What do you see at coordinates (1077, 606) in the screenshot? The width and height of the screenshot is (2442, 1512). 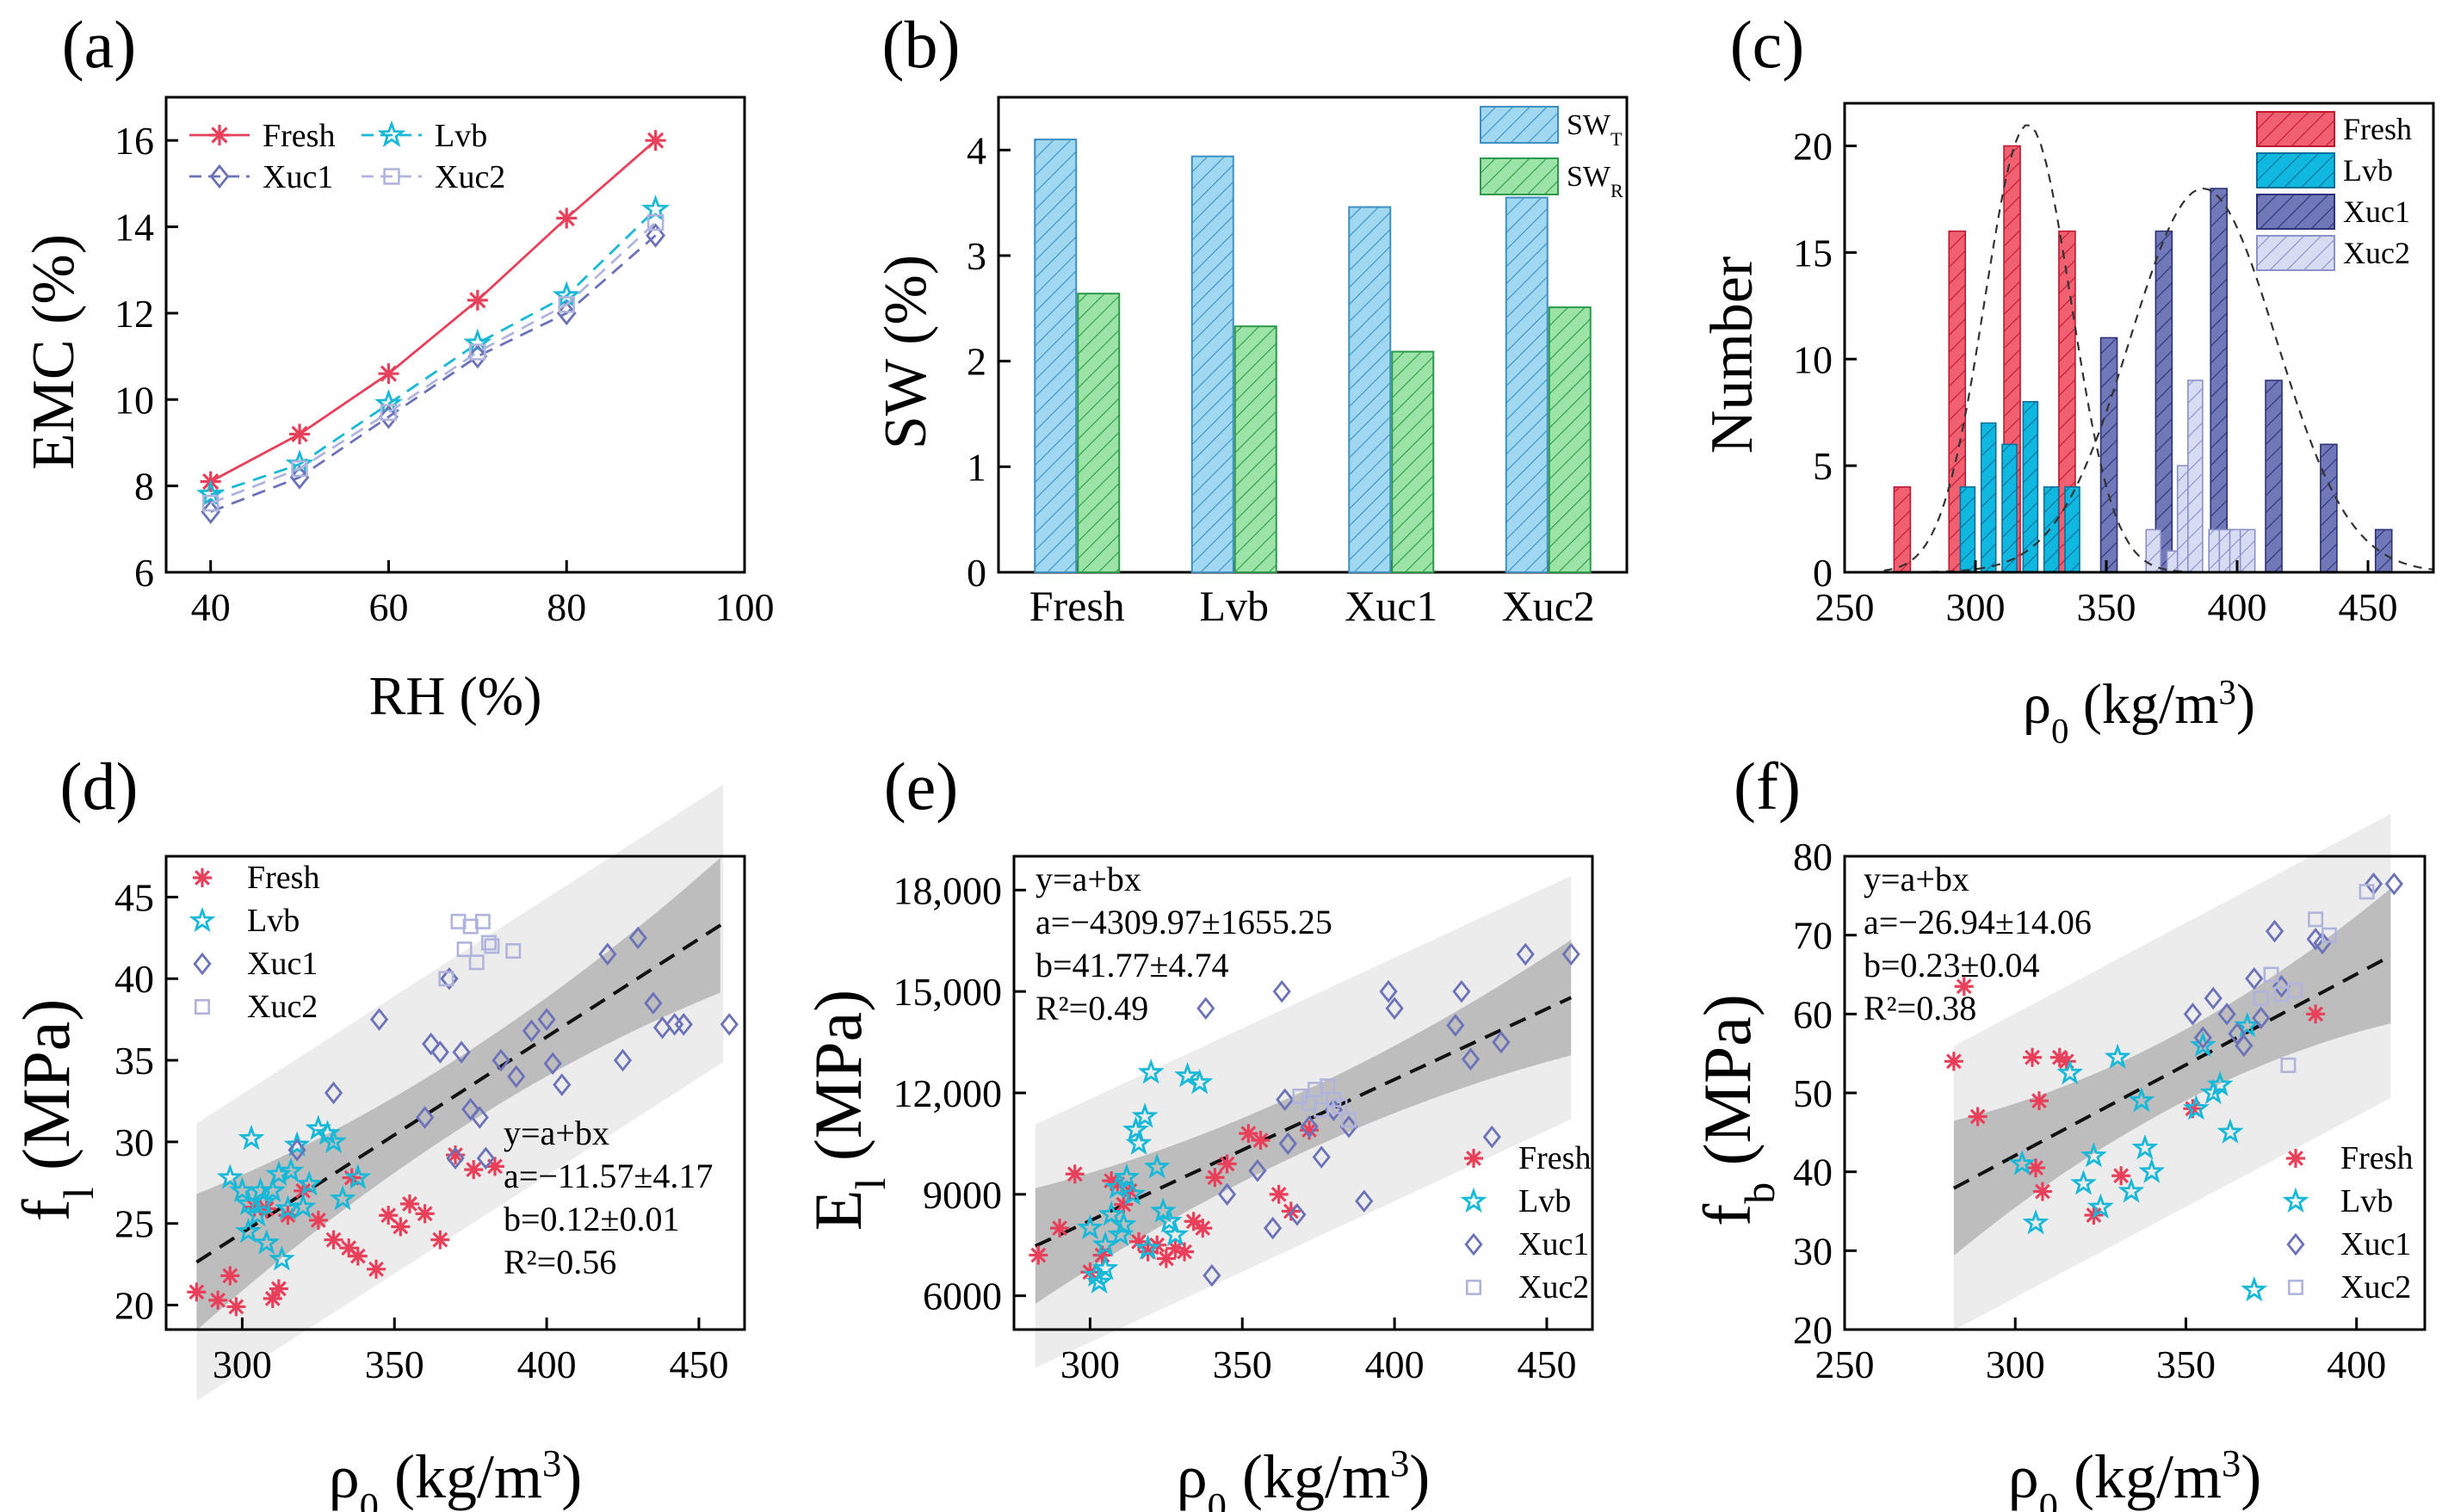 I see `x-tick-label: Fresh` at bounding box center [1077, 606].